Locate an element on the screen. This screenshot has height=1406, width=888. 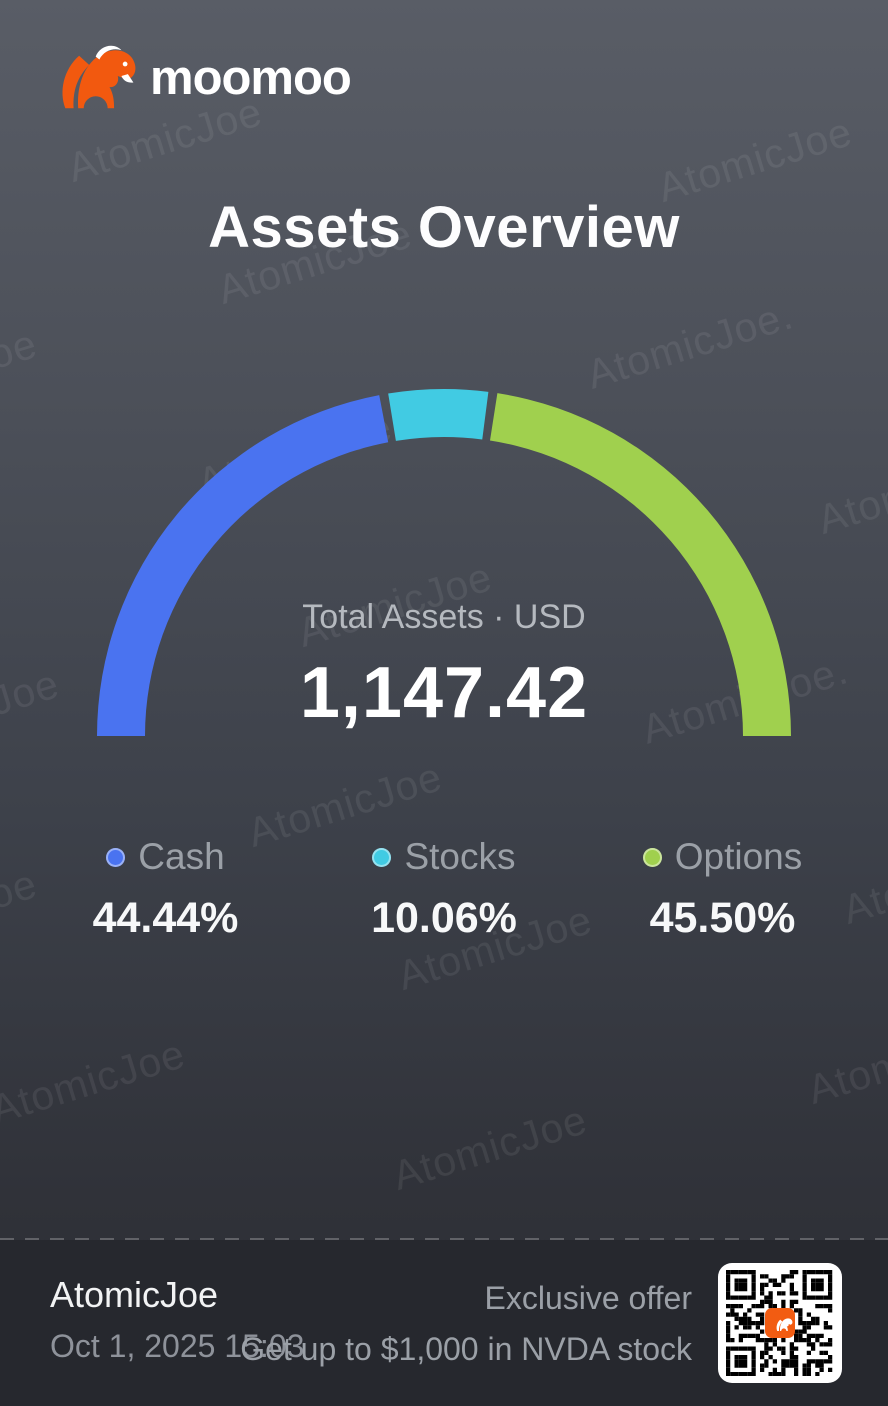
total-assets-value: 1,147.42 is located at coordinates (444, 693).